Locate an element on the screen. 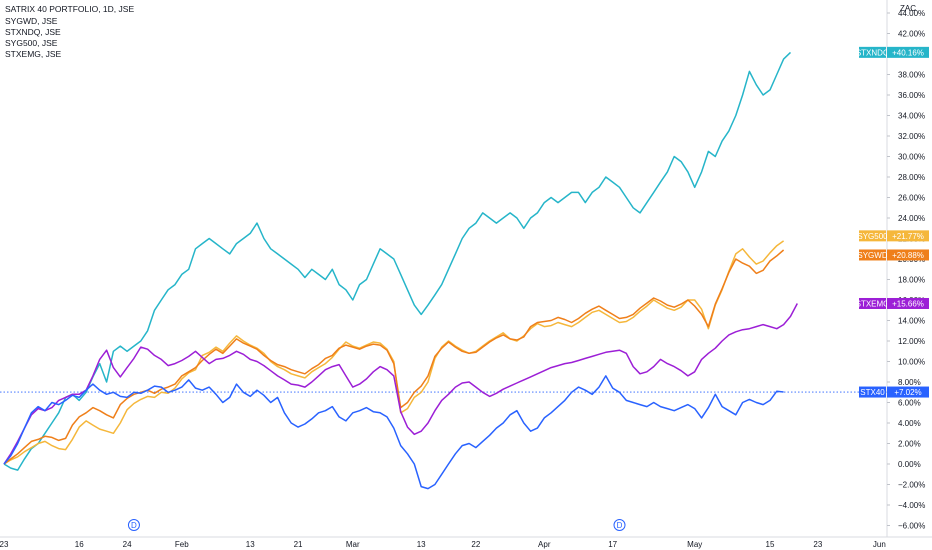 The height and width of the screenshot is (550, 932). y-tick-label: −2.00% is located at coordinates (911, 485).